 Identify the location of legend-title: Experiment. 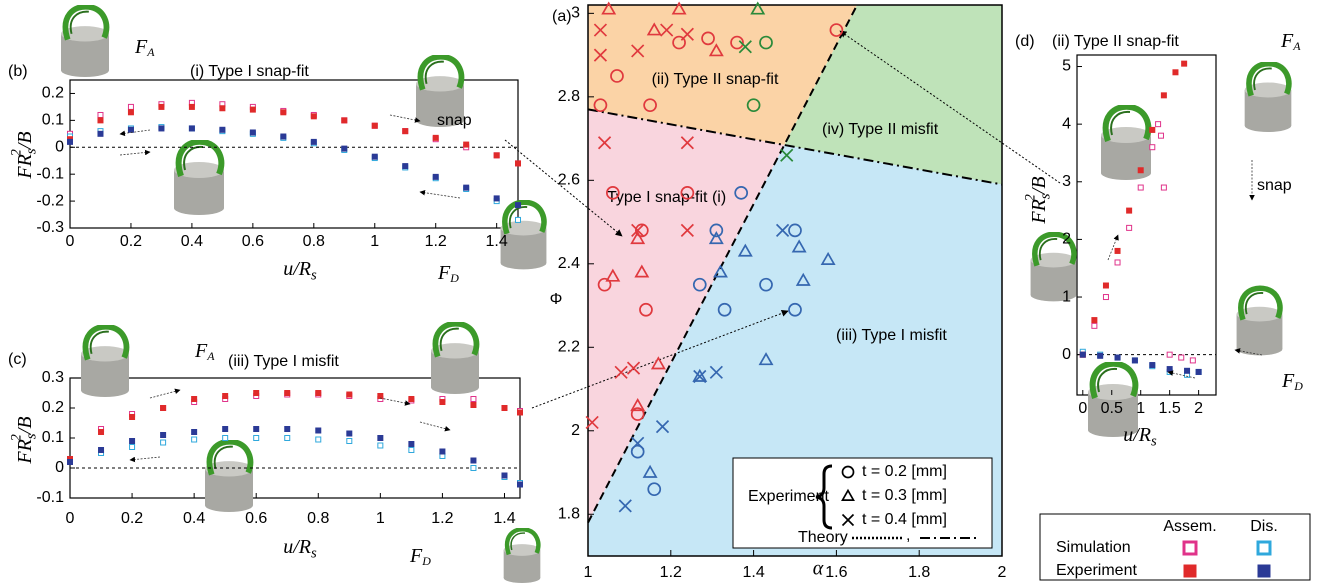
(788, 496).